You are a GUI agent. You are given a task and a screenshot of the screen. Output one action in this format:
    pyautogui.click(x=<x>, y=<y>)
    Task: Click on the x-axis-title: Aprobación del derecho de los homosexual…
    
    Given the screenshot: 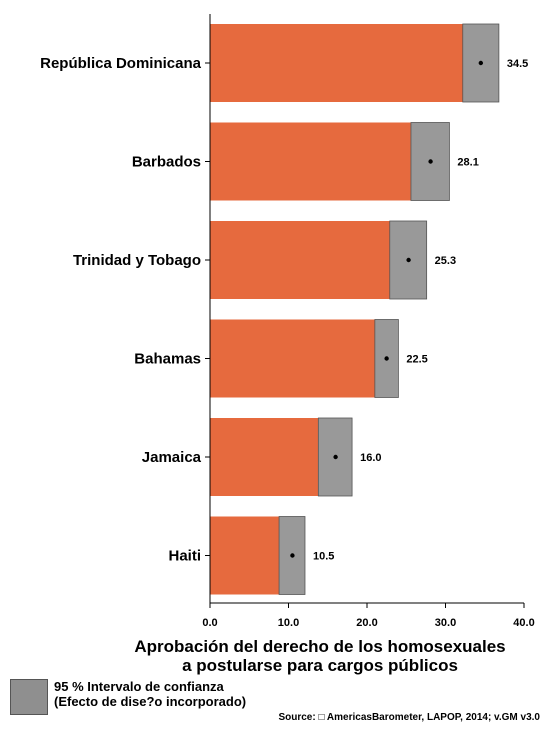 What is the action you would take?
    pyautogui.click(x=302, y=656)
    